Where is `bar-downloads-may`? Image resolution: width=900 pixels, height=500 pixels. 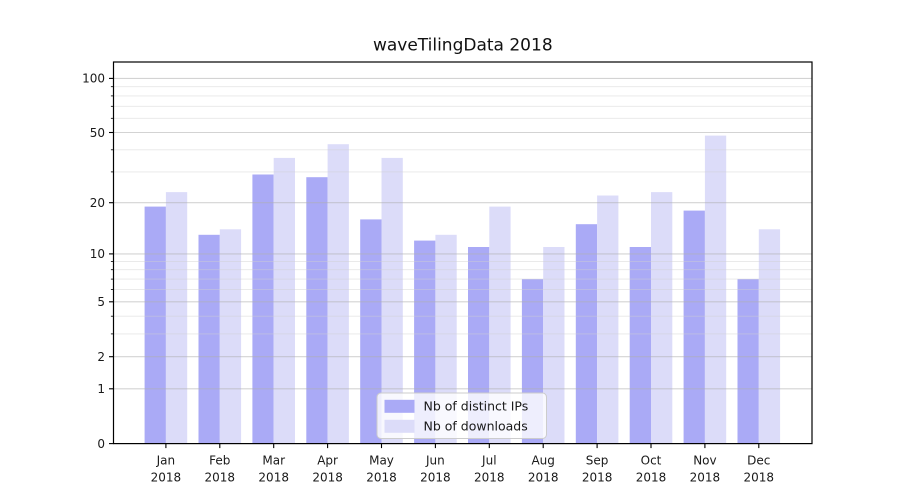
bar-downloads-may is located at coordinates (392, 300).